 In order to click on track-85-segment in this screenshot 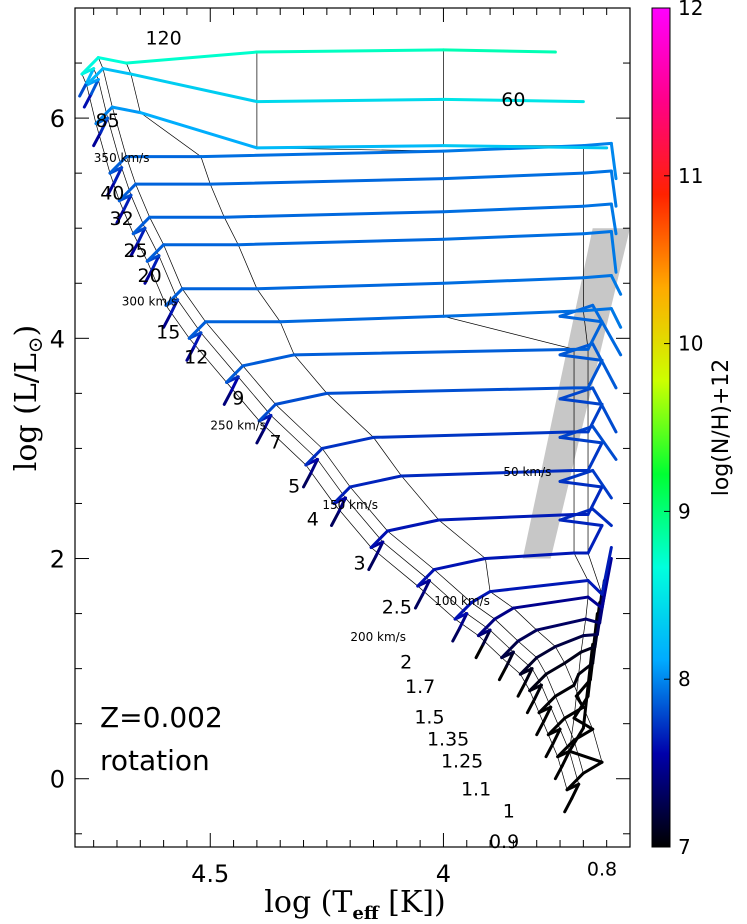, I will do `click(117, 71)`.